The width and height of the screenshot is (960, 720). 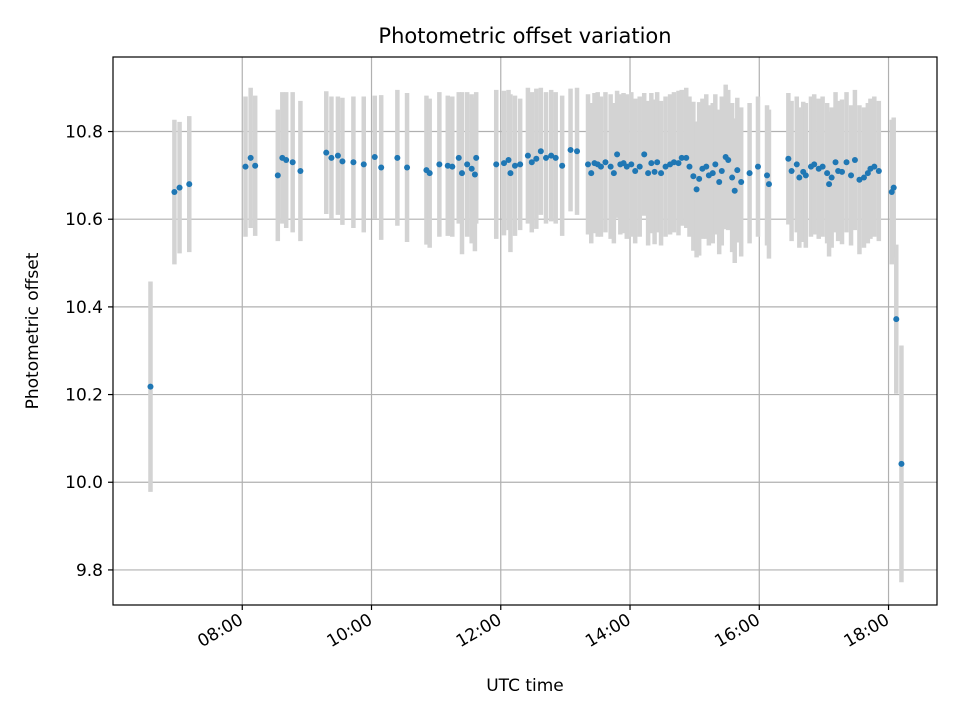 What do you see at coordinates (84, 220) in the screenshot?
I see `y-tick-label: 10.6` at bounding box center [84, 220].